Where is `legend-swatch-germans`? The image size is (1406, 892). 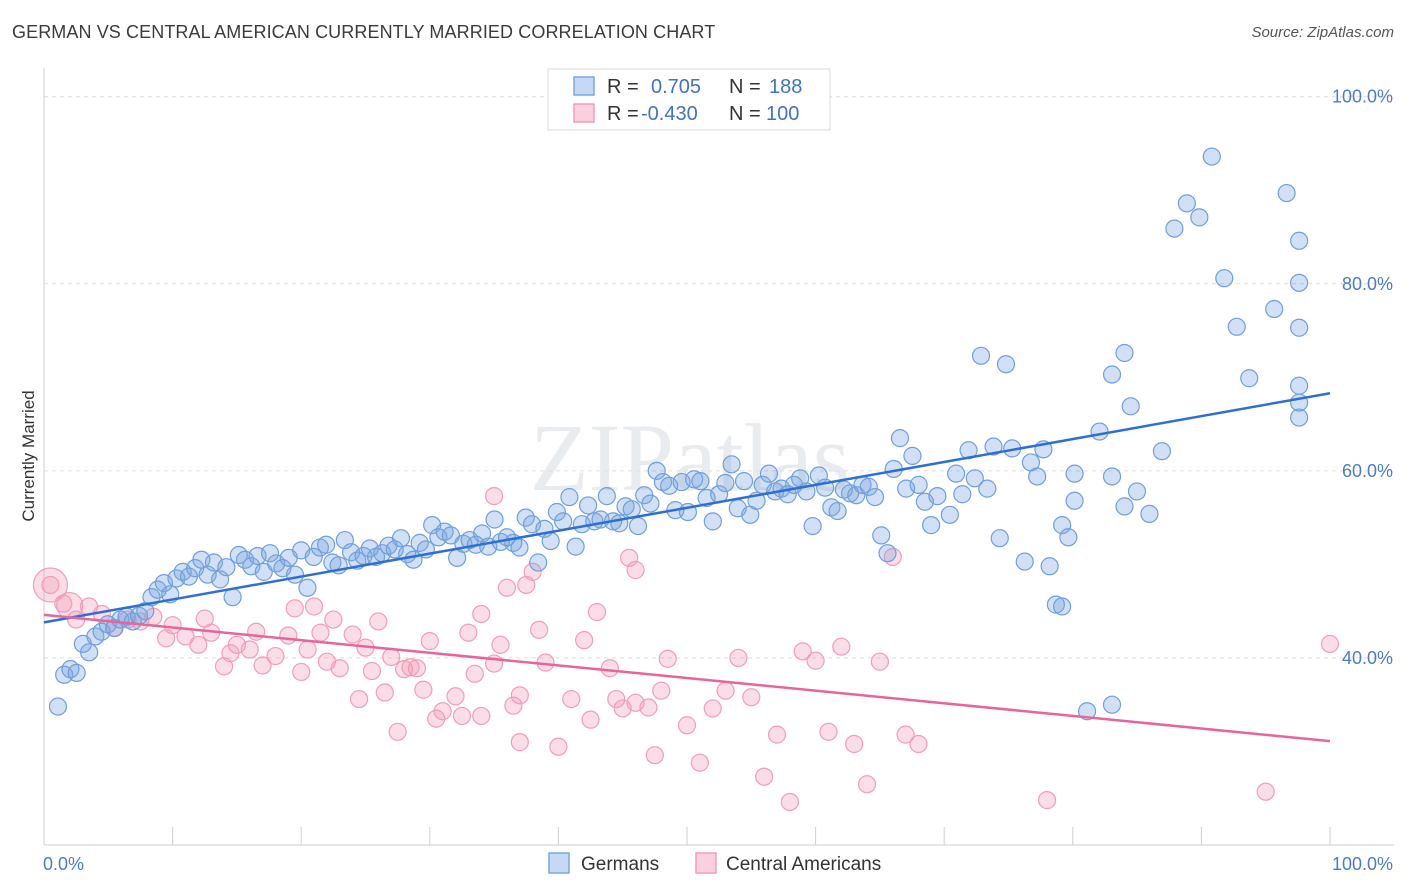
legend-swatch-germans is located at coordinates (584, 86).